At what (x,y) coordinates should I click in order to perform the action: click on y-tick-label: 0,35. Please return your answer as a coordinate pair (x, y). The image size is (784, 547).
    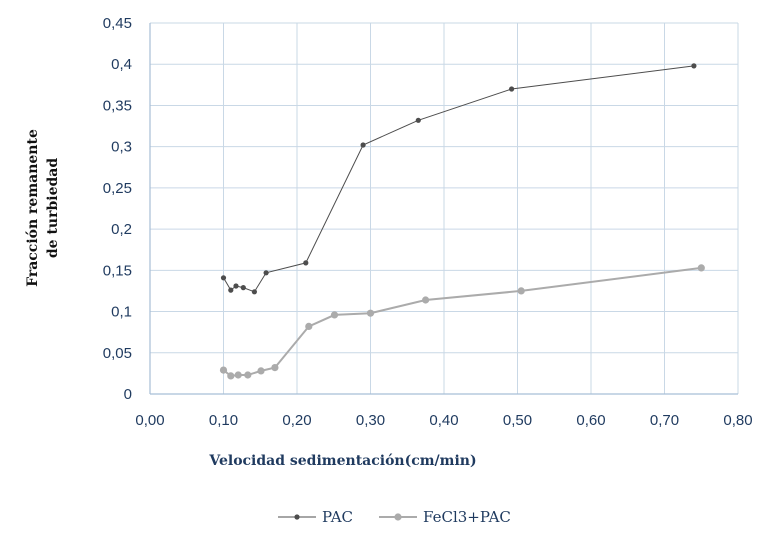
    Looking at the image, I should click on (117, 105).